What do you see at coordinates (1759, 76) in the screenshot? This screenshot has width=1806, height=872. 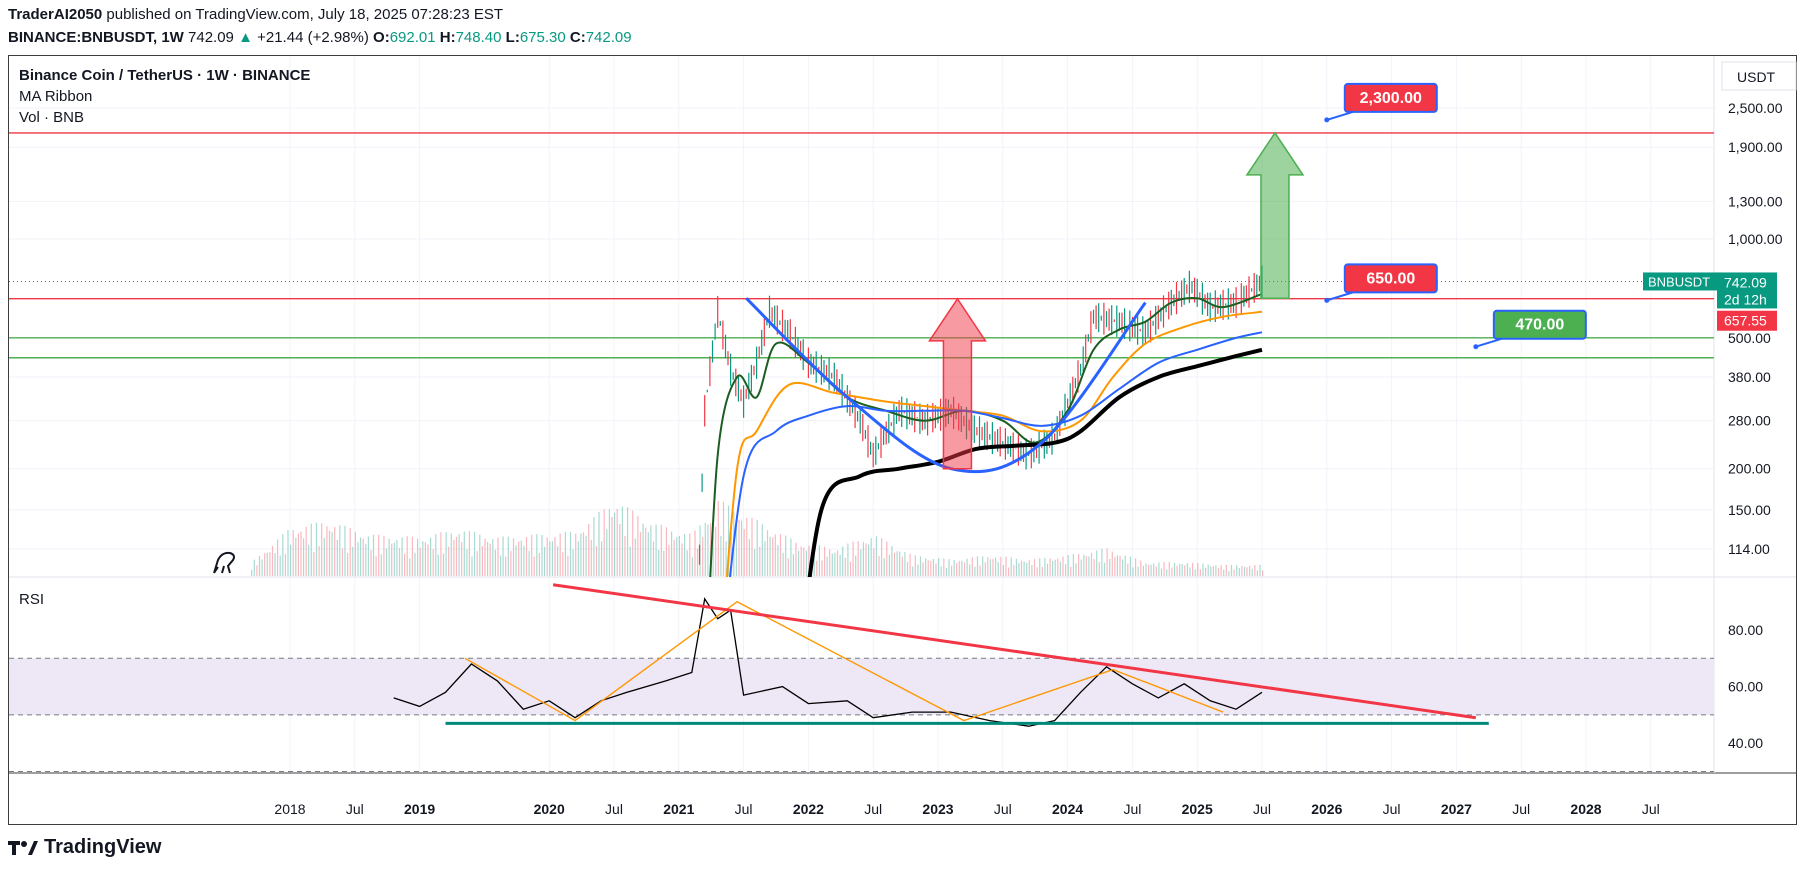 I see `currency-box` at bounding box center [1759, 76].